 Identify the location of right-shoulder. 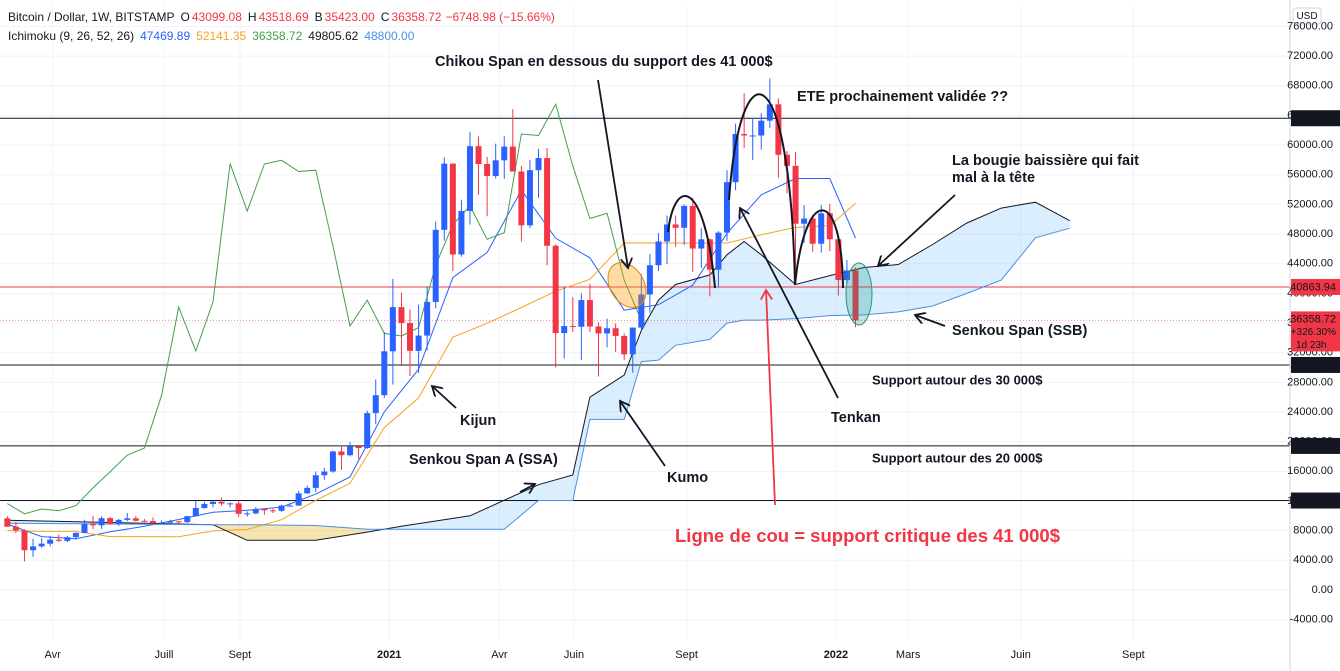
(819, 249).